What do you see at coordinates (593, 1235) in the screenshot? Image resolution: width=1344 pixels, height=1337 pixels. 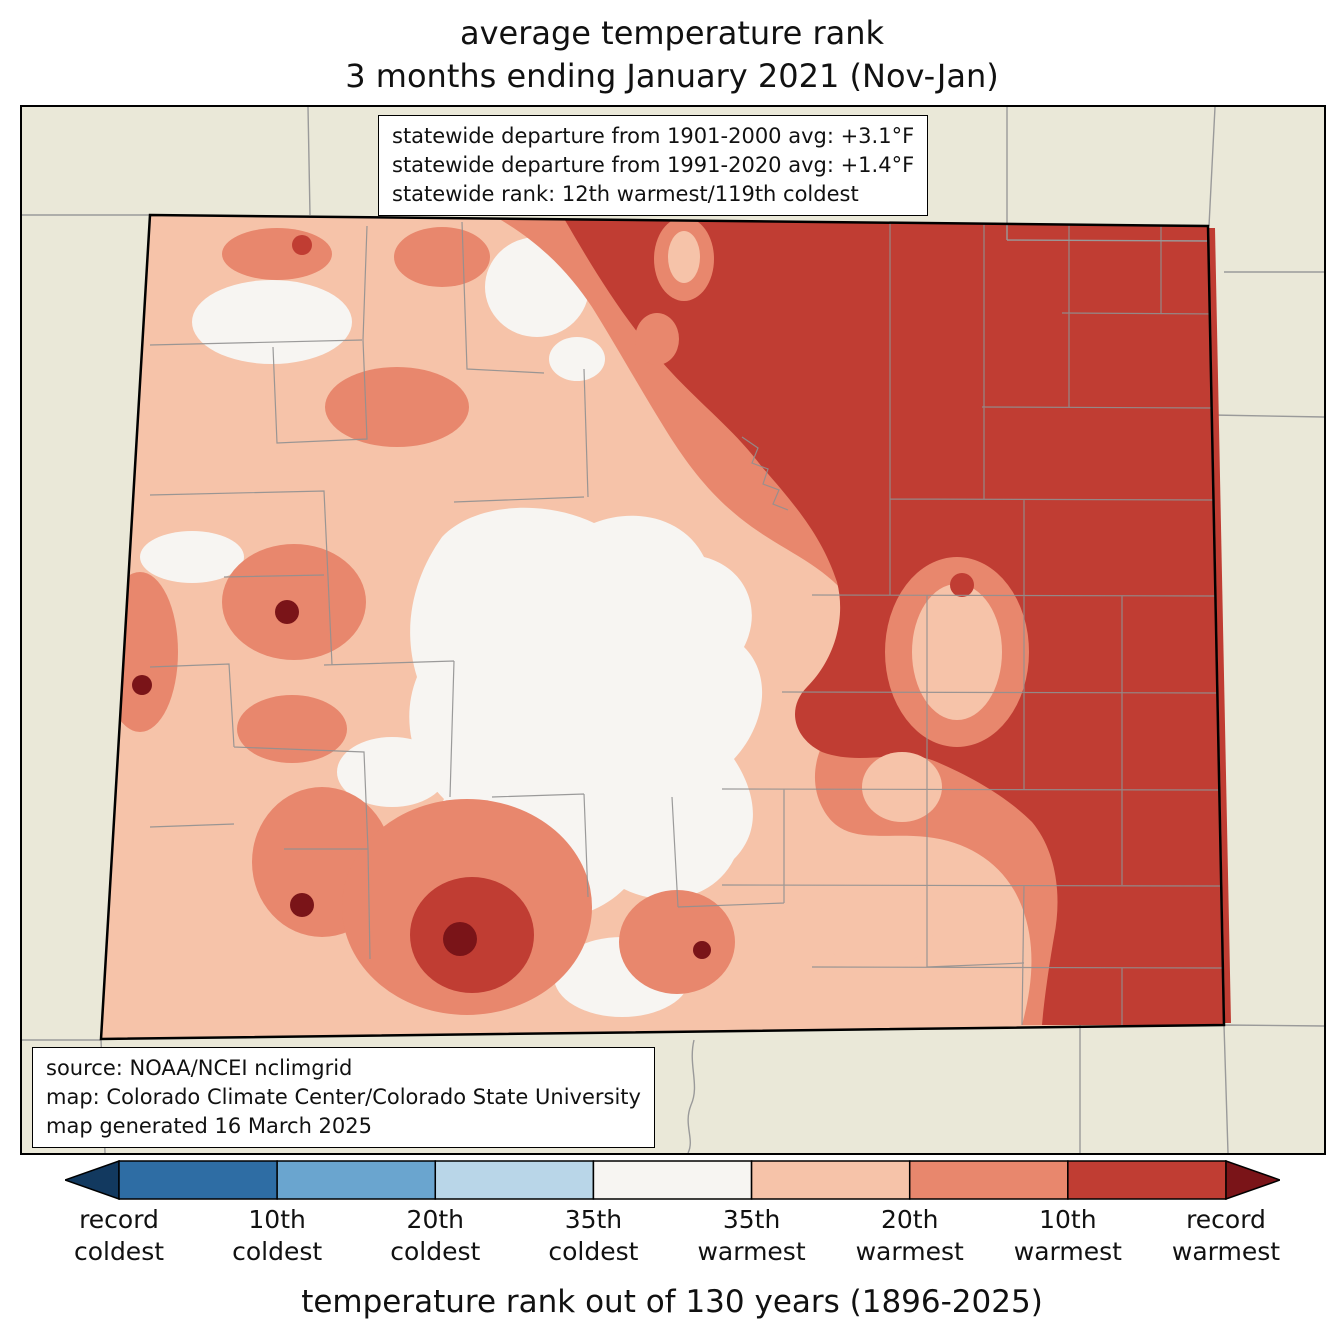 I see `colorbar-label-35th-coldest: 35th coldest` at bounding box center [593, 1235].